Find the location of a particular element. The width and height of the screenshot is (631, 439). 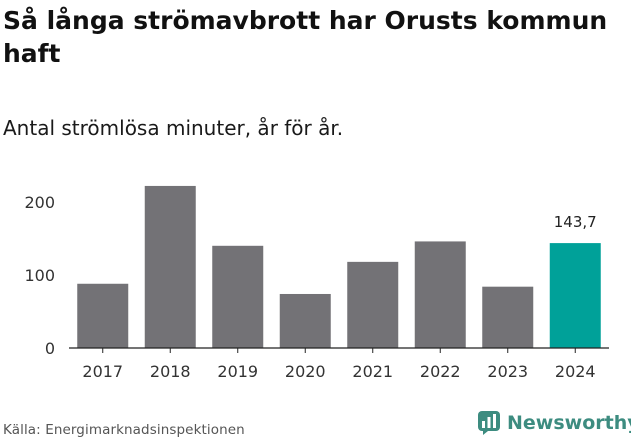

bar-2024 is located at coordinates (575, 295).